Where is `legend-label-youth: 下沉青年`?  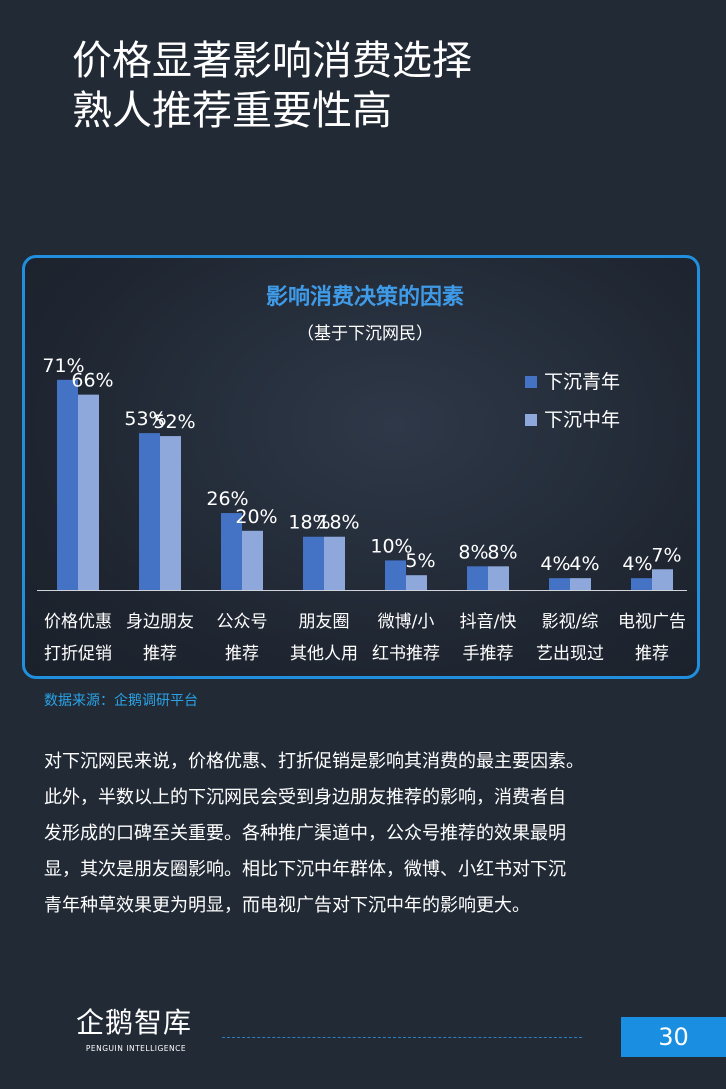
legend-label-youth: 下沉青年 is located at coordinates (582, 382).